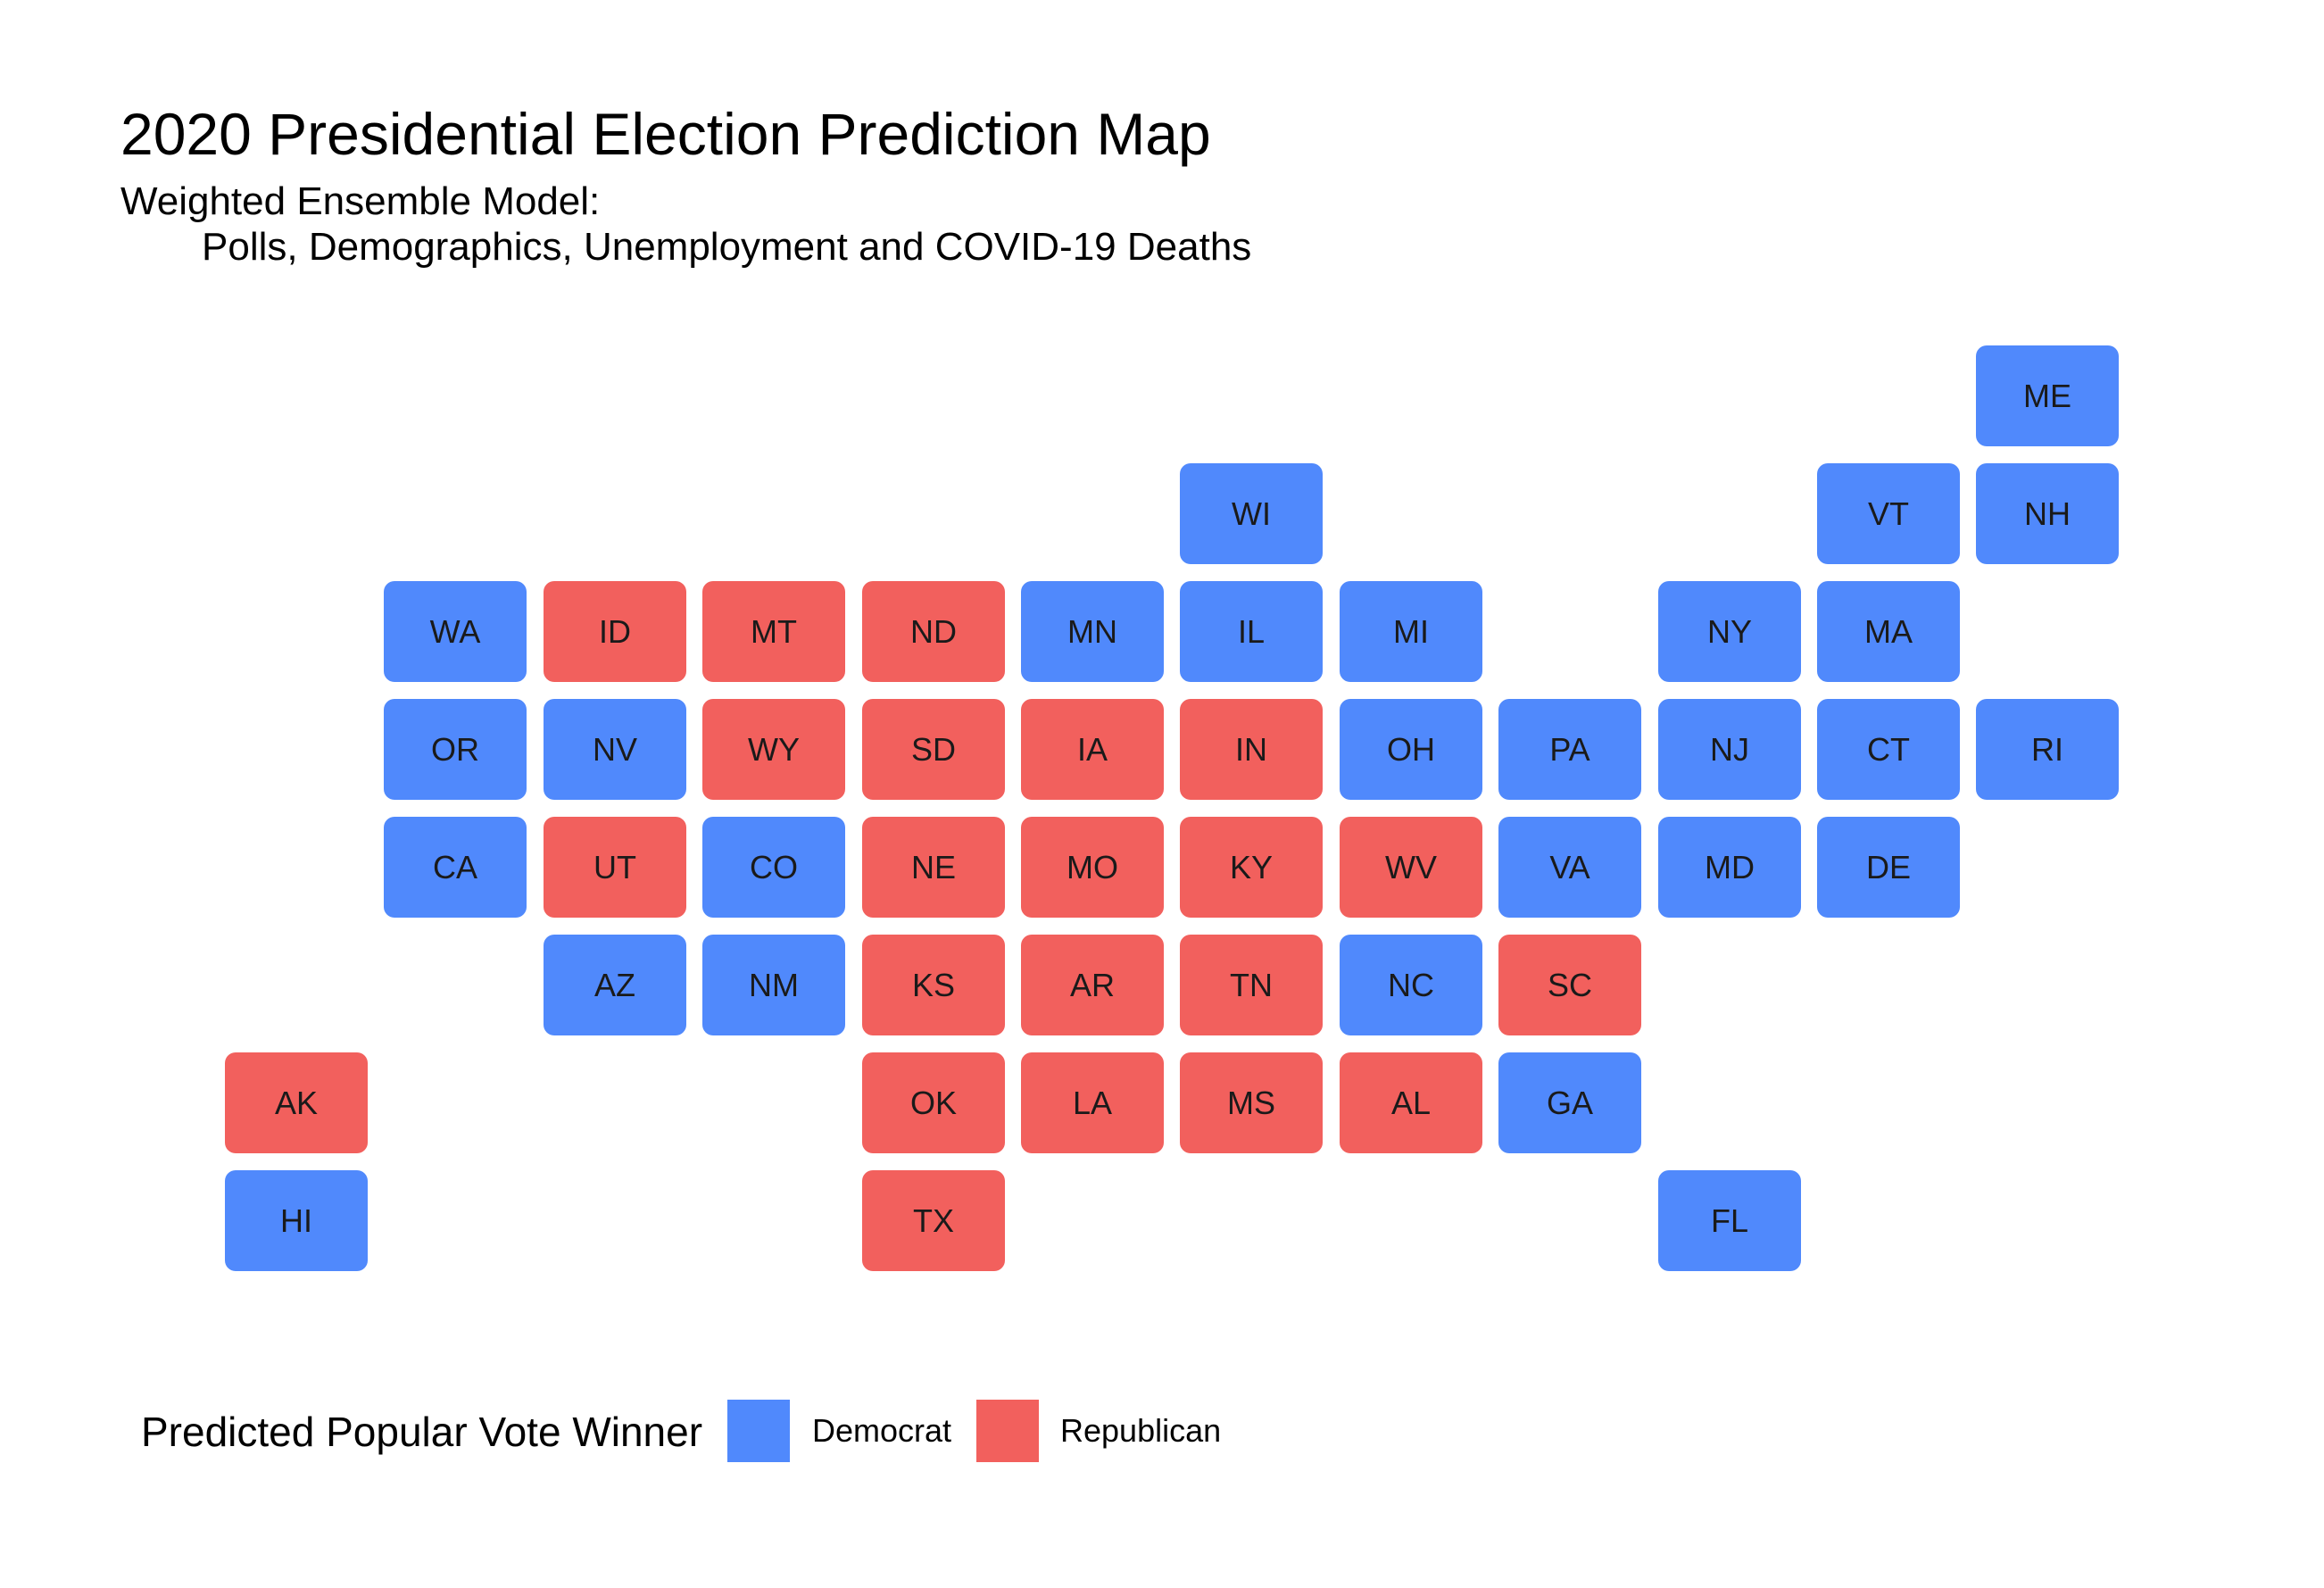  I want to click on state-tile-ar: AR, so click(1092, 985).